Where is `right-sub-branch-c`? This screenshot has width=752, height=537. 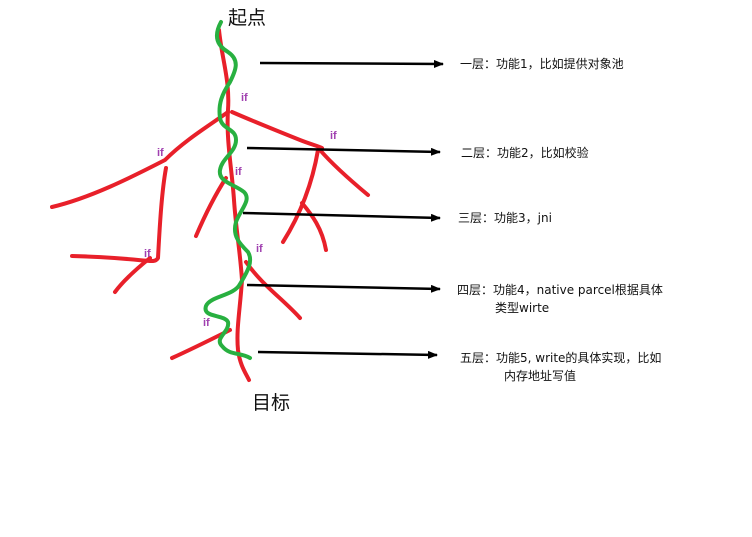
right-sub-branch-c is located at coordinates (314, 226).